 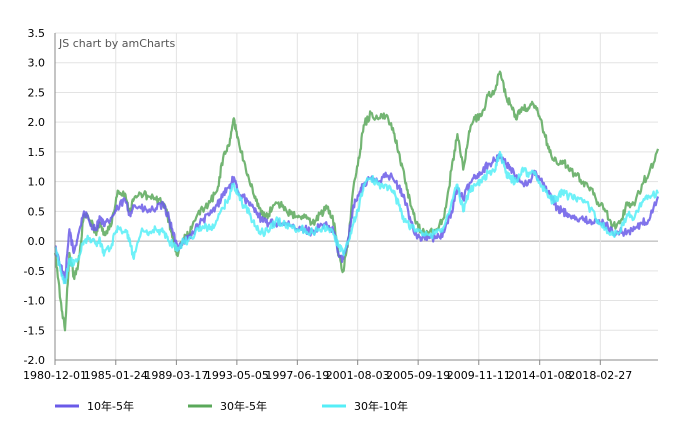 I want to click on x-tick-label: 1997-06-19, so click(x=297, y=375).